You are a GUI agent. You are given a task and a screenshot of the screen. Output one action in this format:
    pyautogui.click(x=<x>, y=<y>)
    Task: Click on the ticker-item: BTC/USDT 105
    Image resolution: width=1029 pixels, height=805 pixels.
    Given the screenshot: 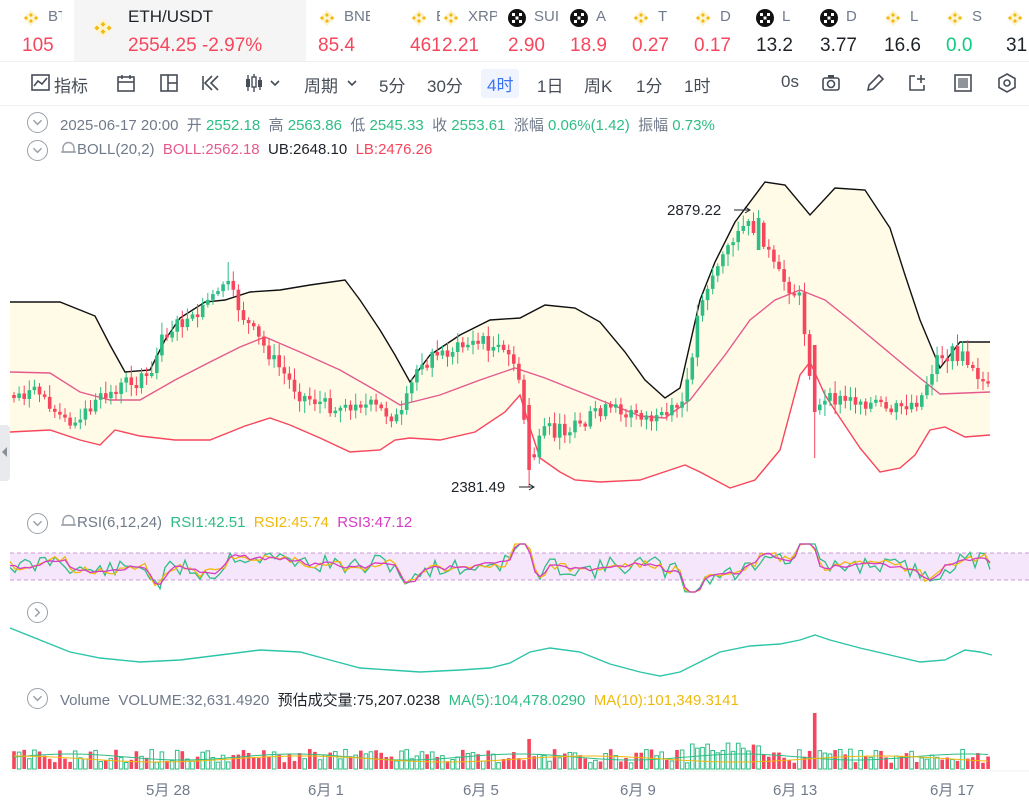 What is the action you would take?
    pyautogui.click(x=42, y=30)
    